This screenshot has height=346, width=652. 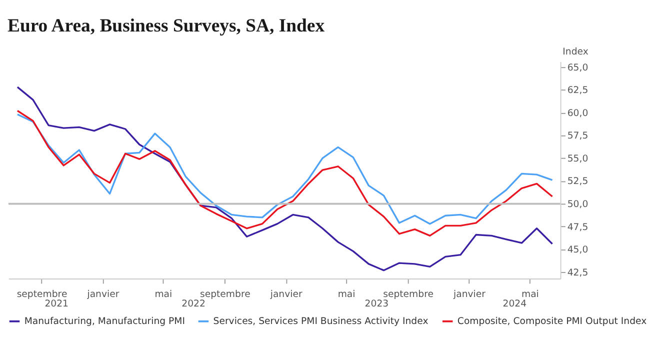 What do you see at coordinates (514, 304) in the screenshot?
I see `x2-tick-label: 2024` at bounding box center [514, 304].